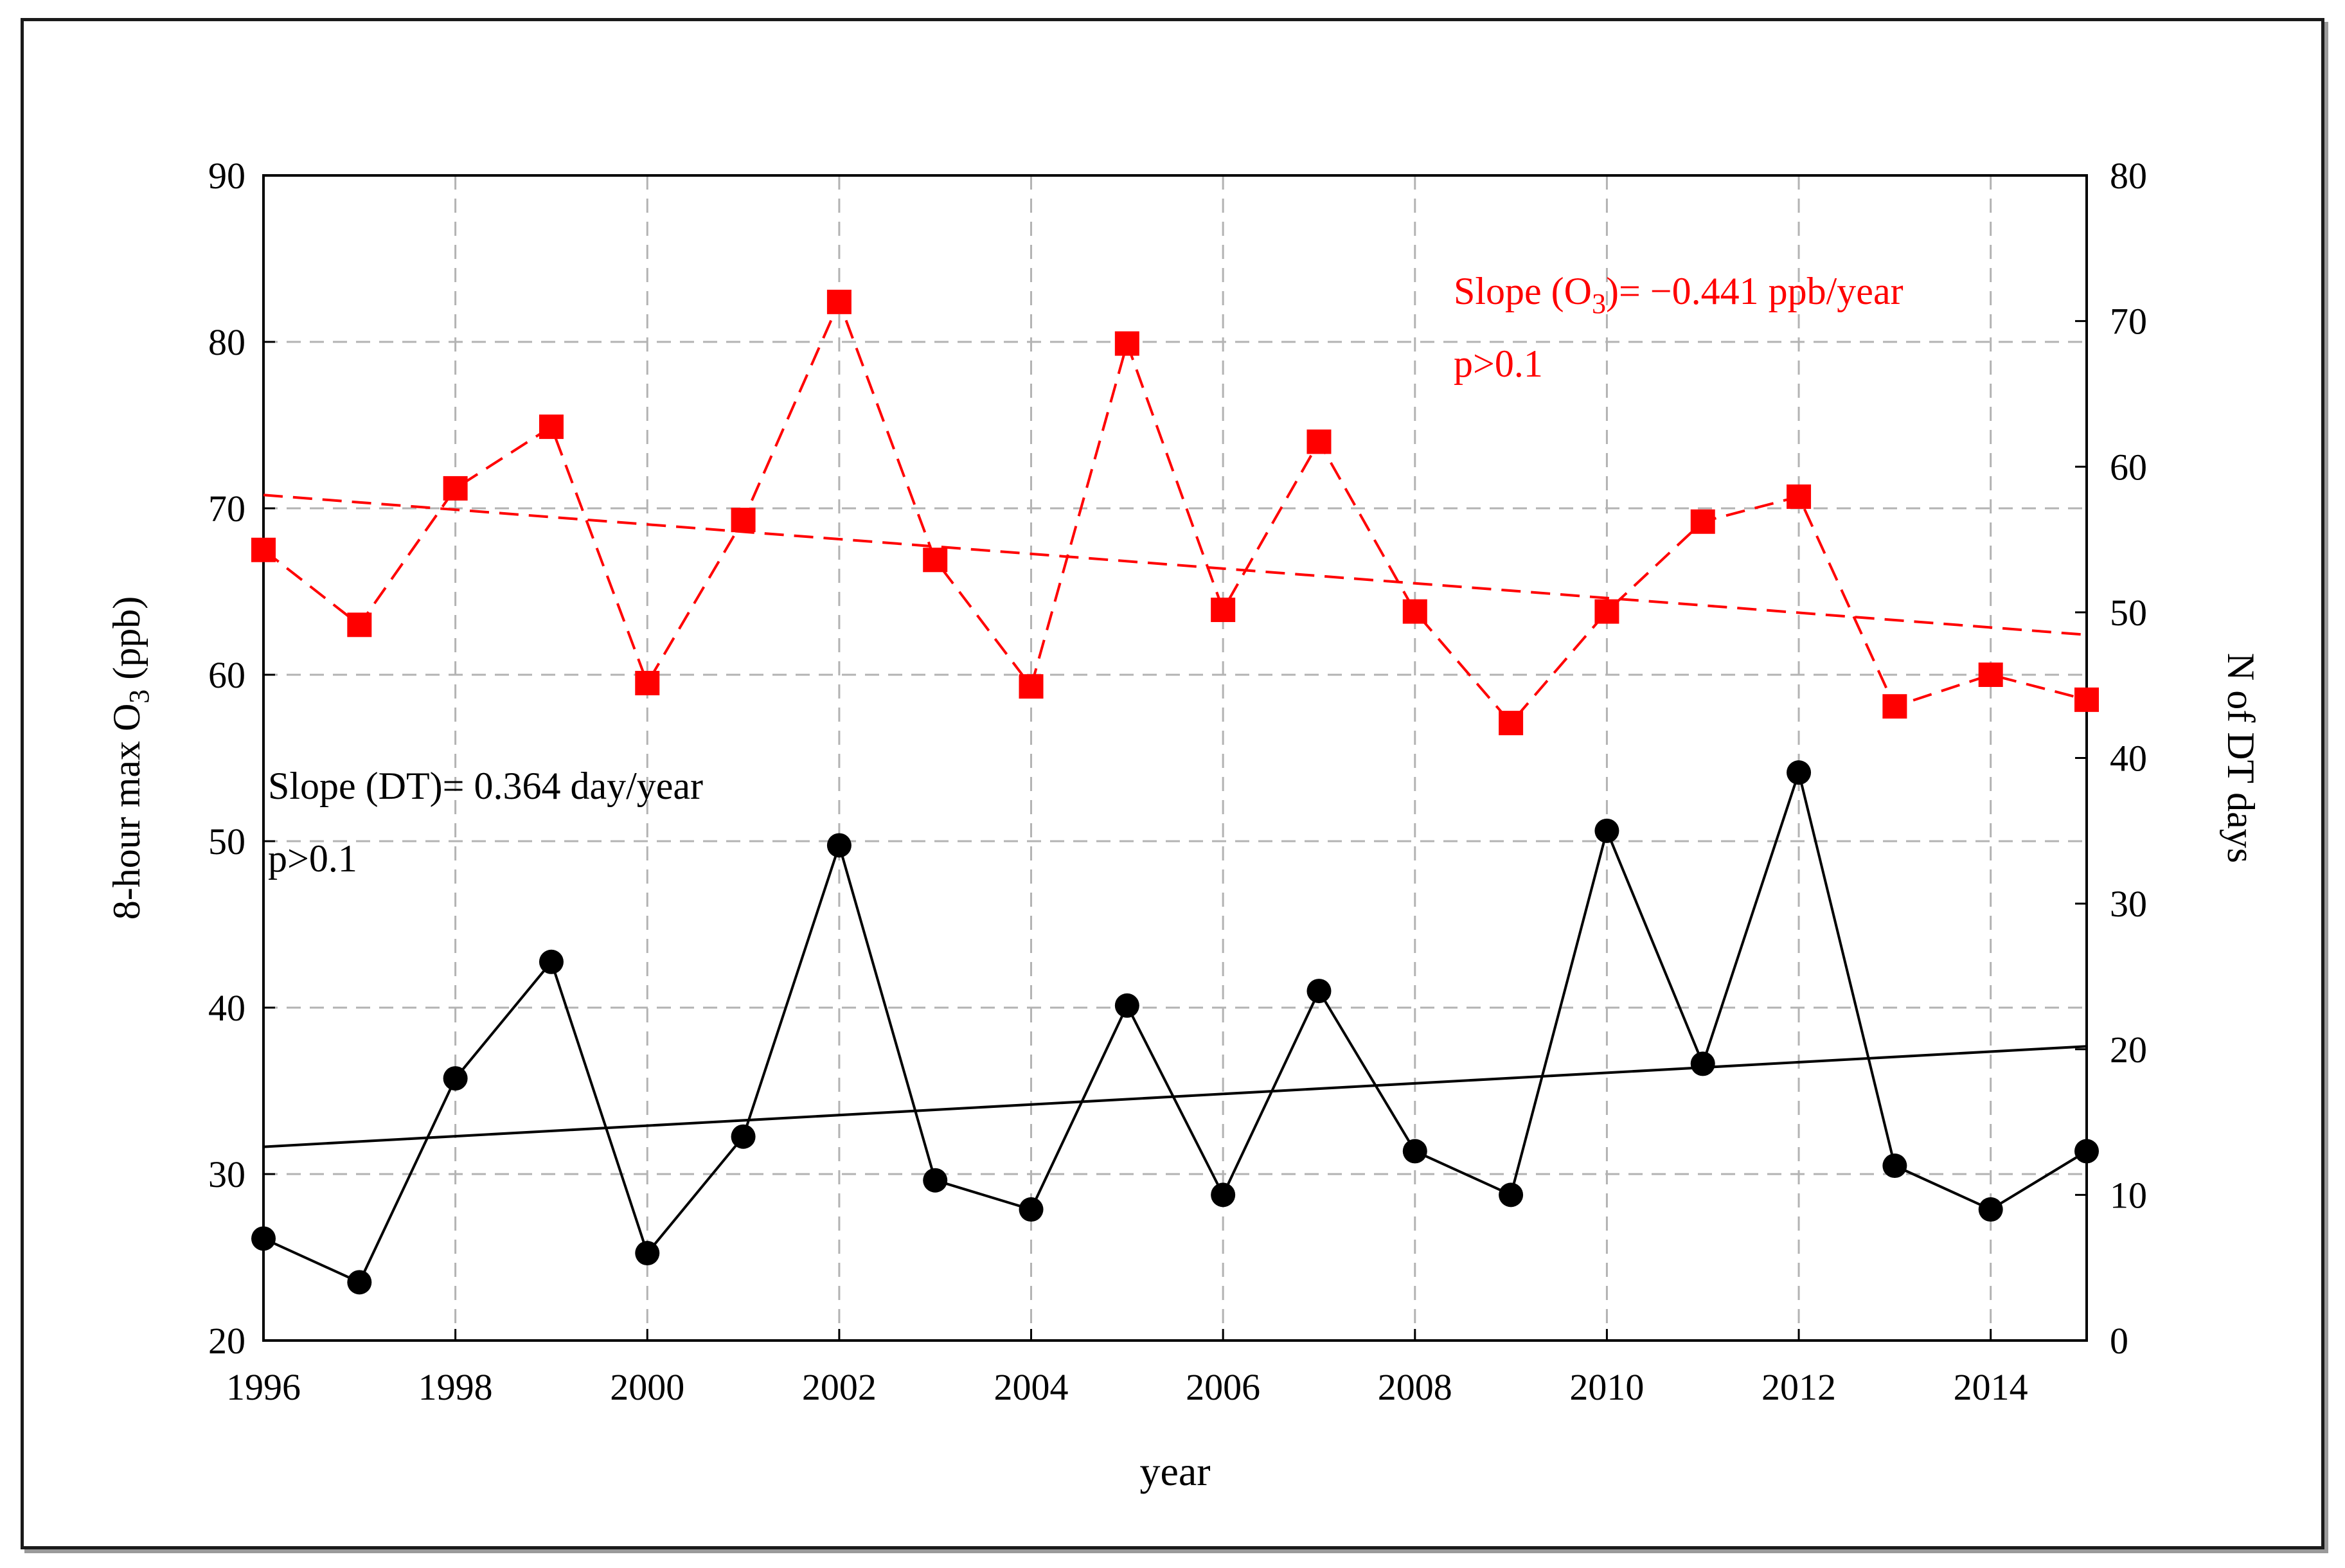 The height and width of the screenshot is (1568, 2345). I want to click on dt-p-value: p>0.1, so click(312, 858).